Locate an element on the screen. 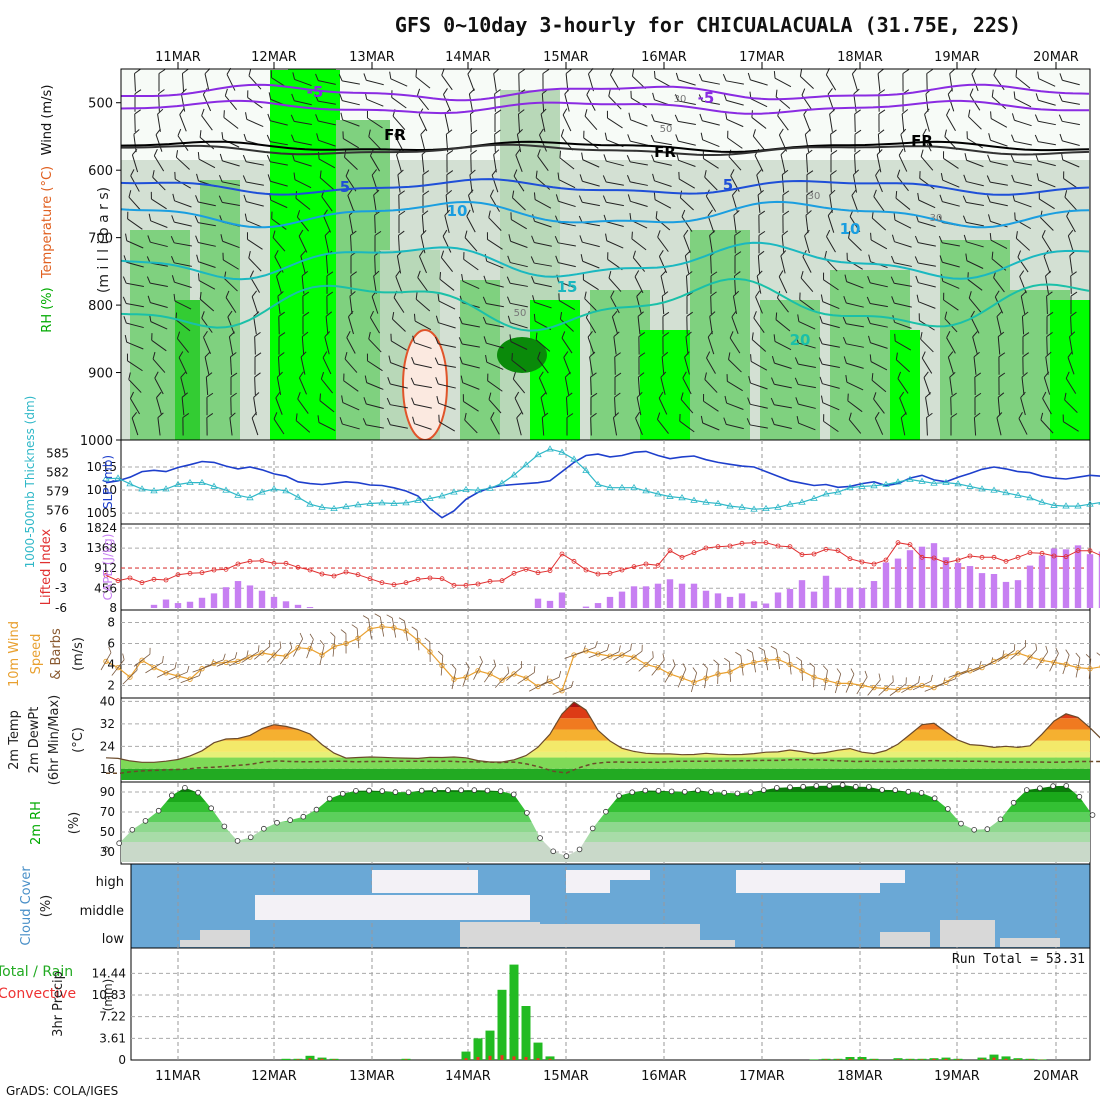 The height and width of the screenshot is (1100, 1100). tick-label: 582 is located at coordinates (57, 473).